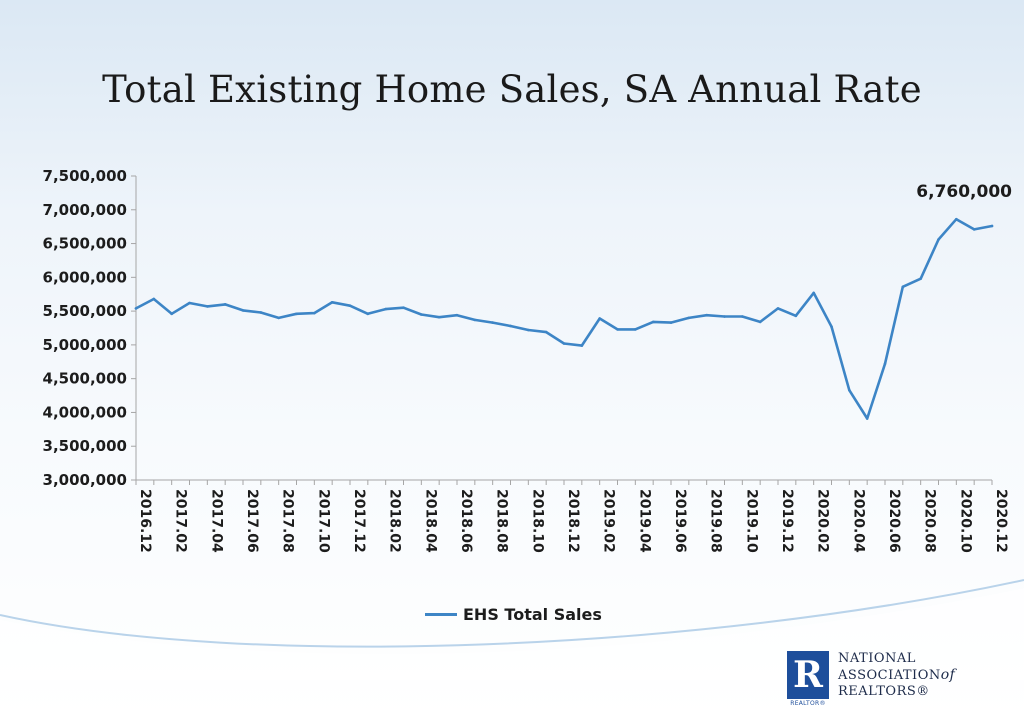 This screenshot has height=717, width=1024. Describe the element at coordinates (466, 521) in the screenshot. I see `x-tick-label: 2018.06` at that location.